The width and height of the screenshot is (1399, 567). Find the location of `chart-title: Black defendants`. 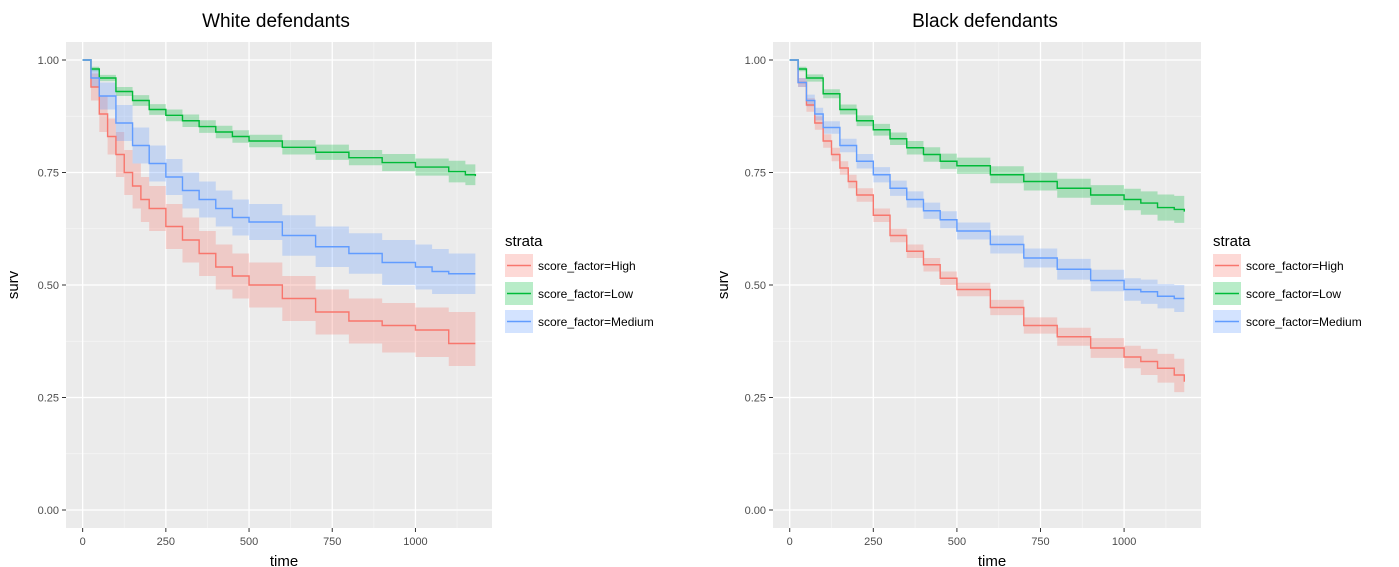

chart-title: Black defendants is located at coordinates (985, 21).